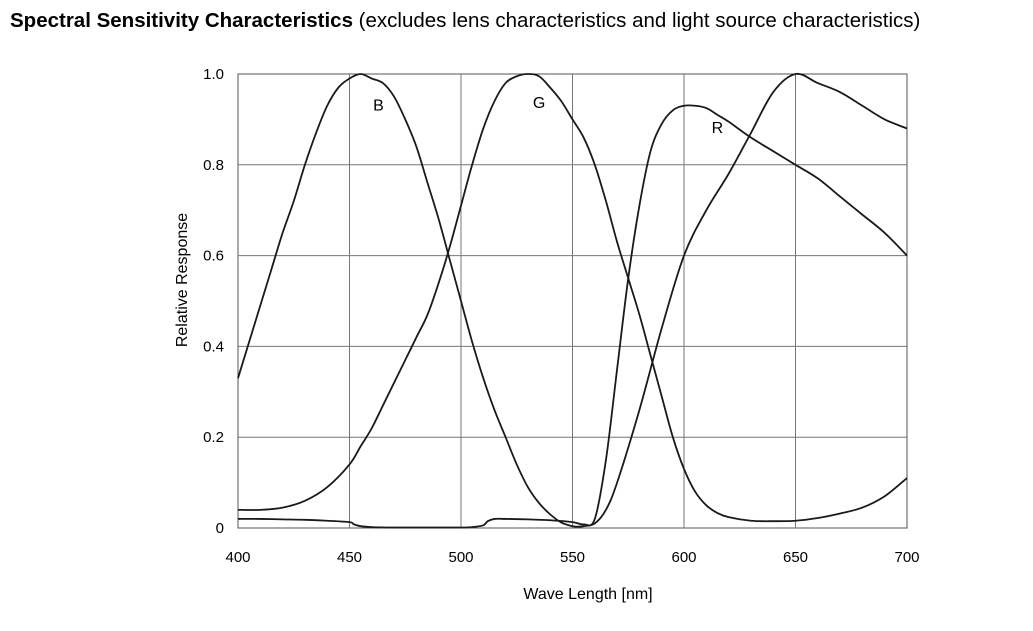 The height and width of the screenshot is (631, 1033). I want to click on y-tick-label: 0.8, so click(213, 165).